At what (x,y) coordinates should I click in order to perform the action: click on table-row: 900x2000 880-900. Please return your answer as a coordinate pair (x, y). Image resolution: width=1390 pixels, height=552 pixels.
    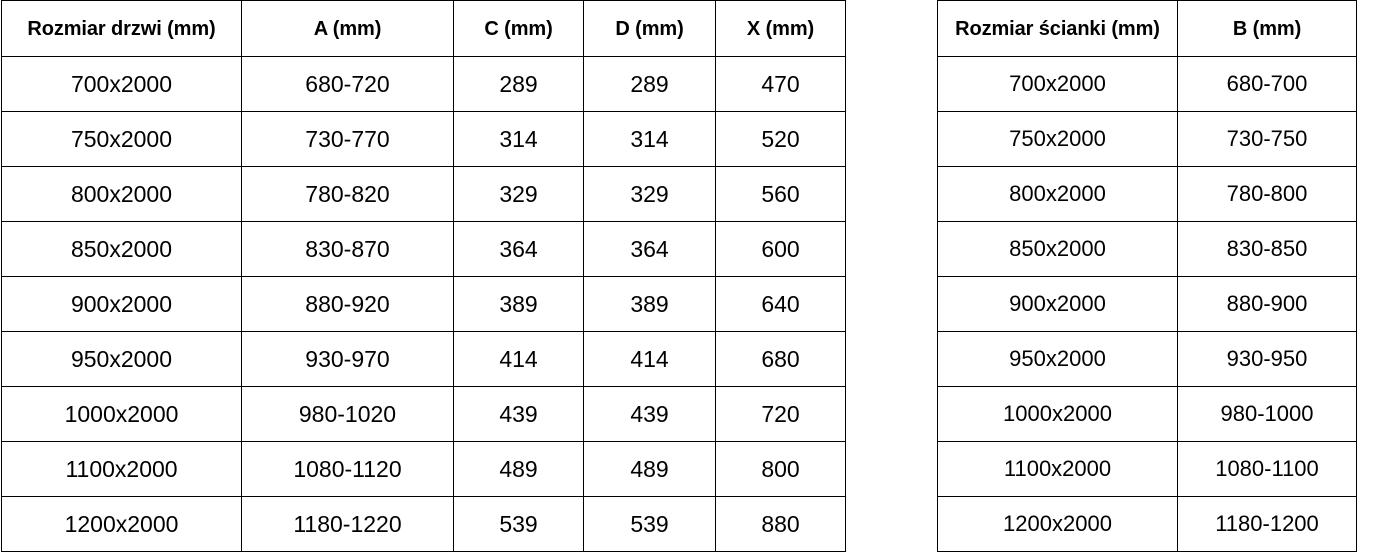
    Looking at the image, I should click on (1147, 304).